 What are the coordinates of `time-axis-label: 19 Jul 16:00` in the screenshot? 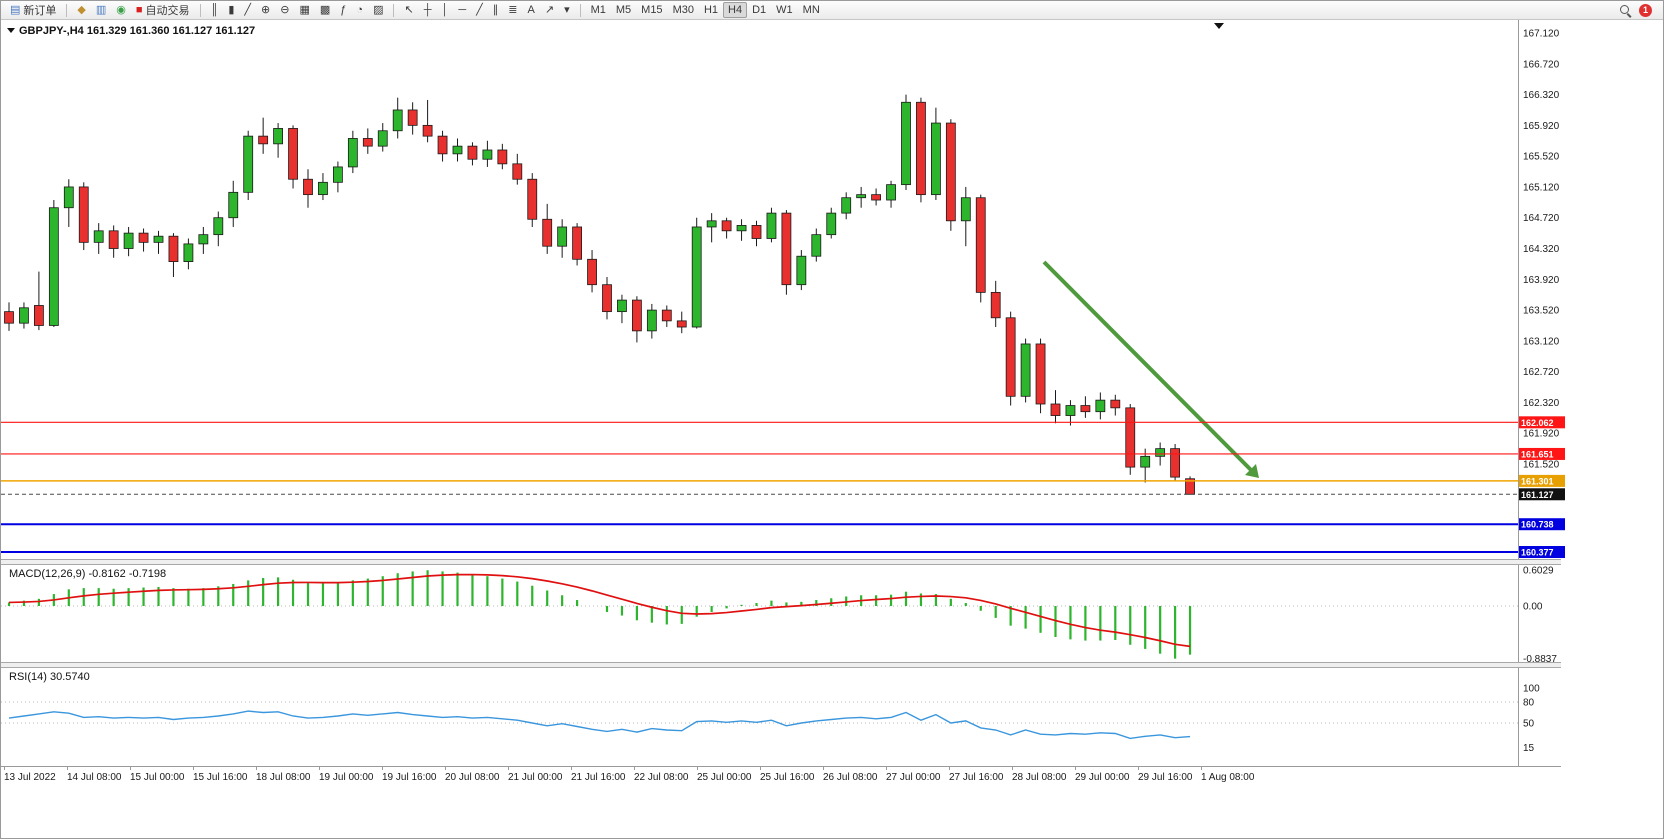 It's located at (409, 777).